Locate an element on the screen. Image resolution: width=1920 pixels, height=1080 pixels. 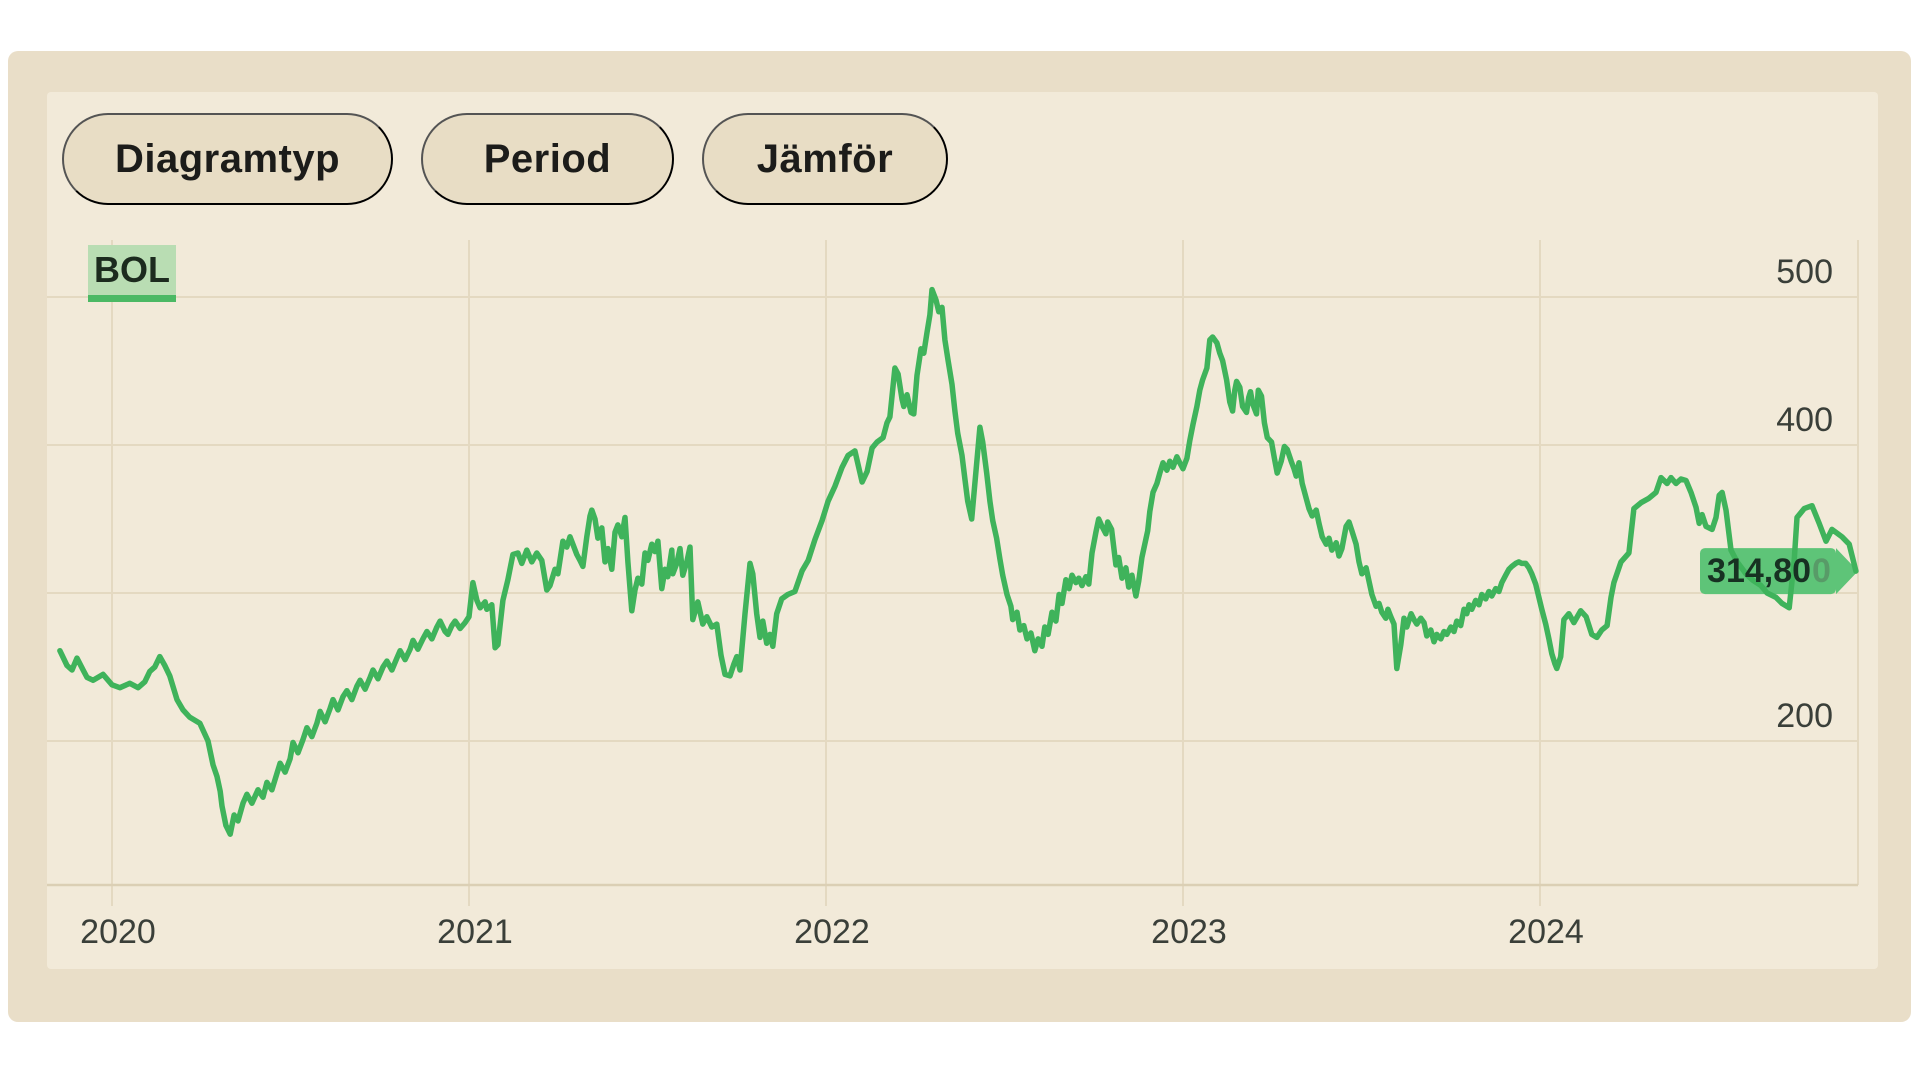
compare-button: Jämför is located at coordinates (825, 159).